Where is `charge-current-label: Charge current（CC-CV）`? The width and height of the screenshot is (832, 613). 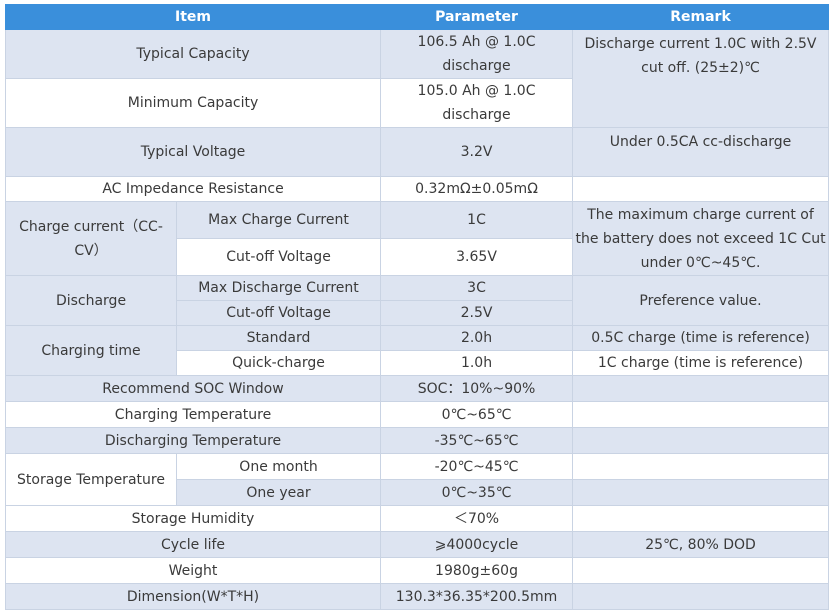 charge-current-label: Charge current（CC-CV） is located at coordinates (91, 238).